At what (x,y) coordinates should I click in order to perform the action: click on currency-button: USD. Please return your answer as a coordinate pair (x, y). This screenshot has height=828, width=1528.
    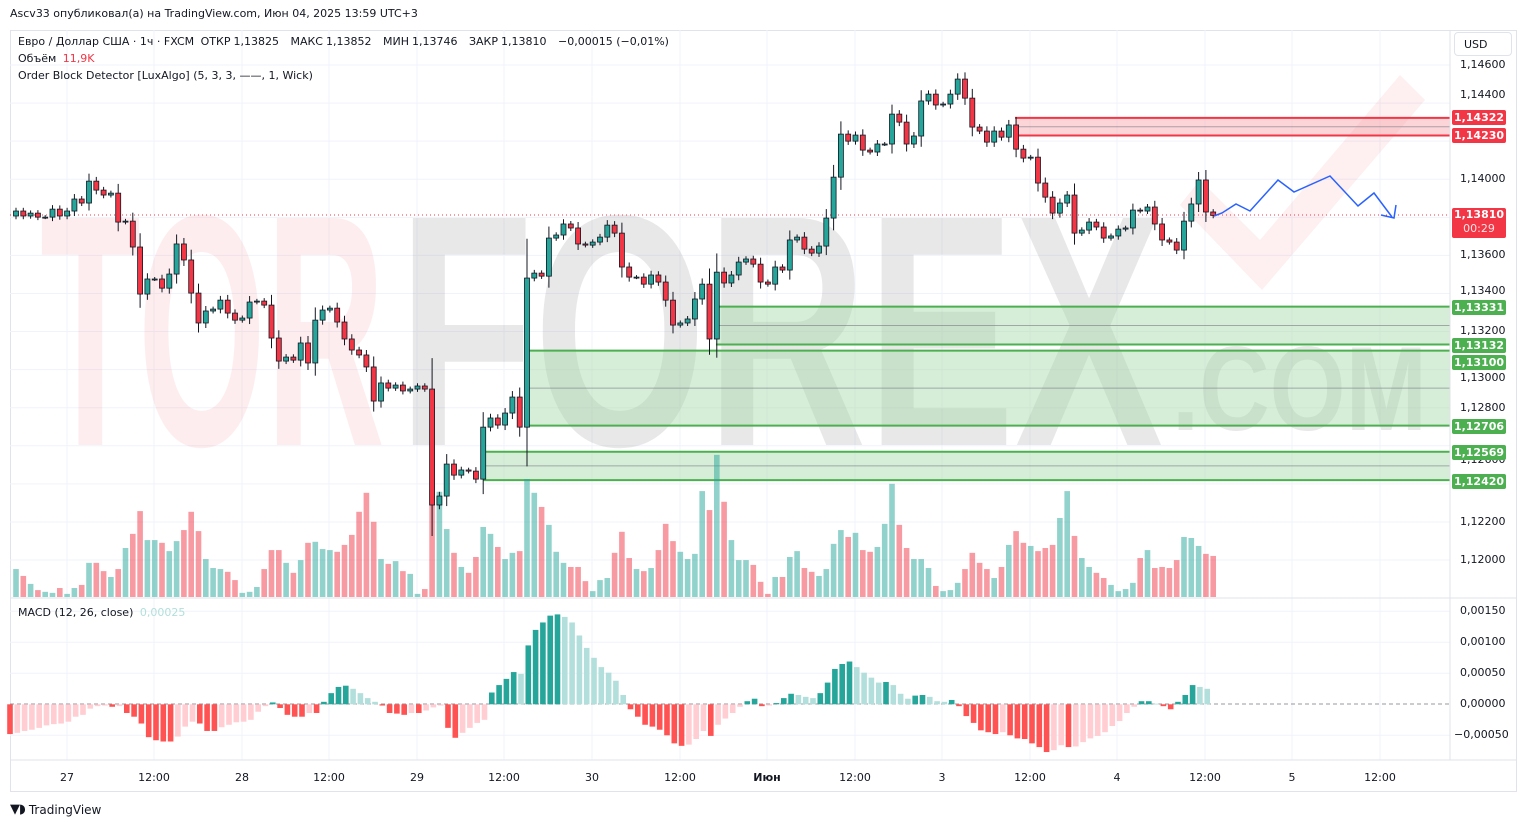
    Looking at the image, I should click on (1483, 44).